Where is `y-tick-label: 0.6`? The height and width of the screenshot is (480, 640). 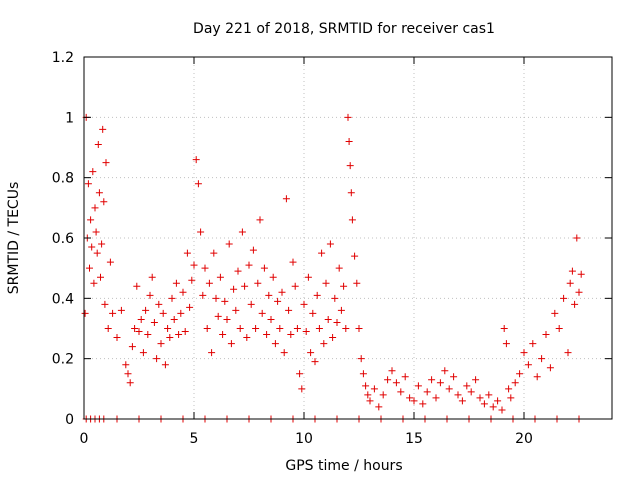 y-tick-label: 0.6 is located at coordinates (63, 239).